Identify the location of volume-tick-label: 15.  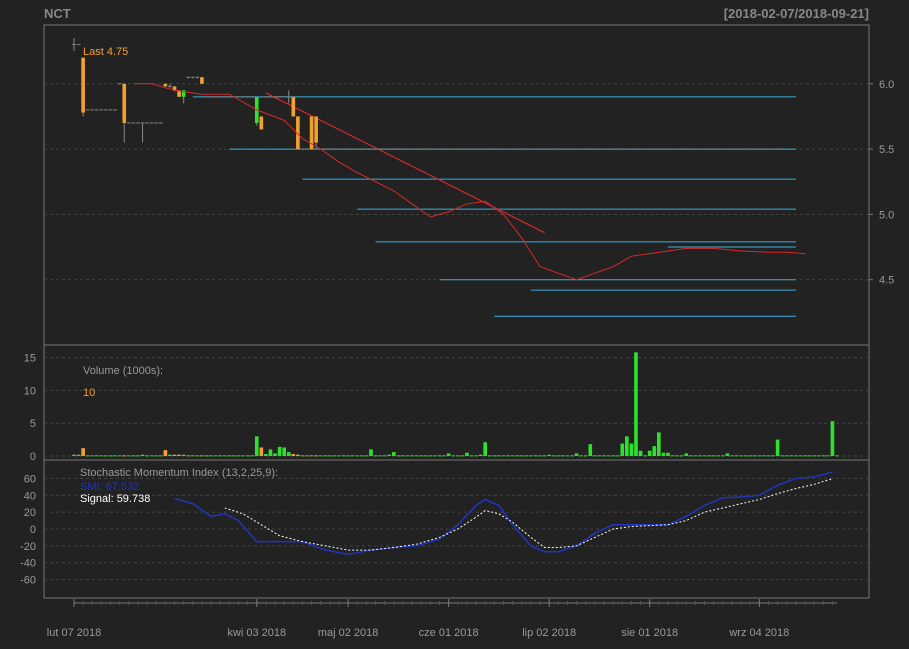
(30, 359).